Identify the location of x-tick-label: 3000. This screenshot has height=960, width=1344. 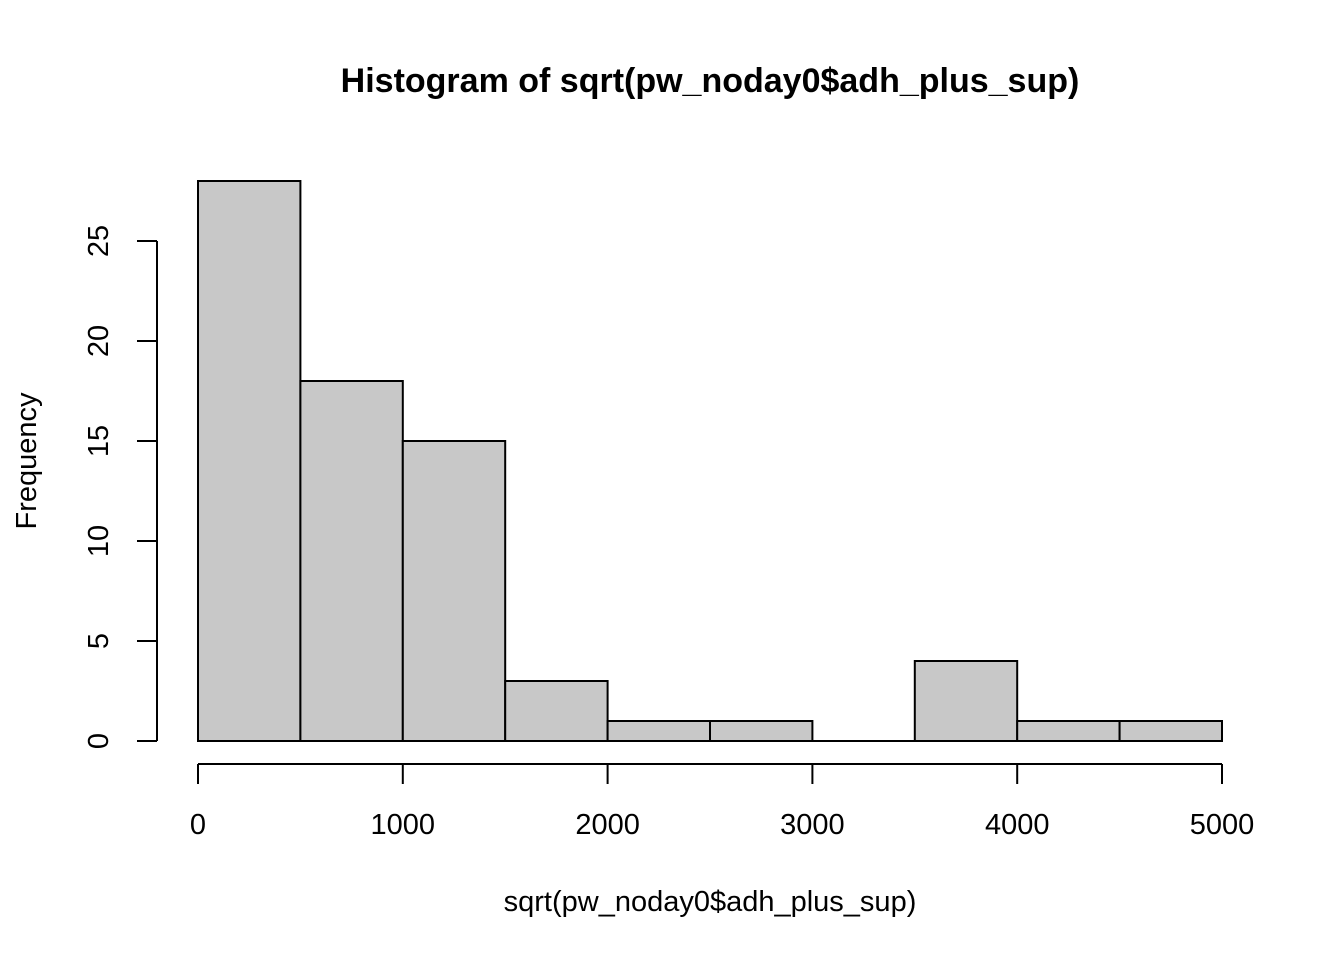
(812, 825).